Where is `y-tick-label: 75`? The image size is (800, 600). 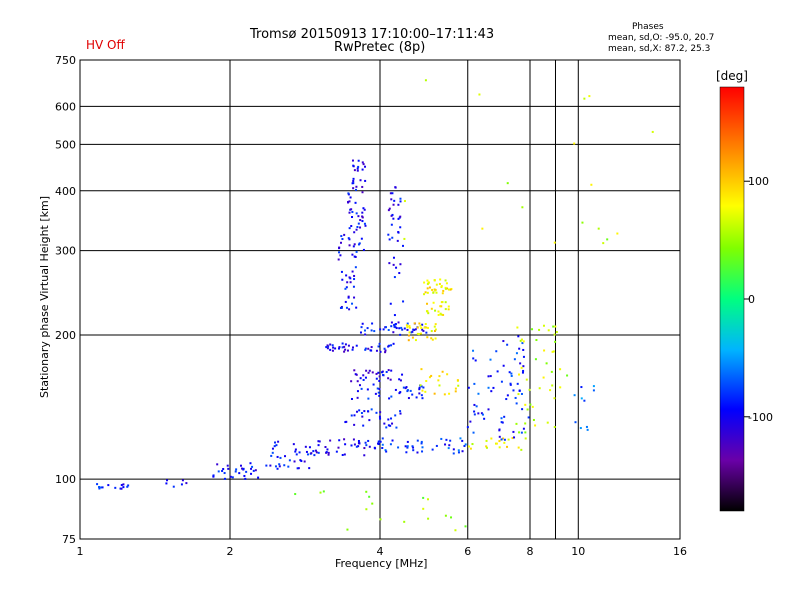 y-tick-label: 75 is located at coordinates (69, 539).